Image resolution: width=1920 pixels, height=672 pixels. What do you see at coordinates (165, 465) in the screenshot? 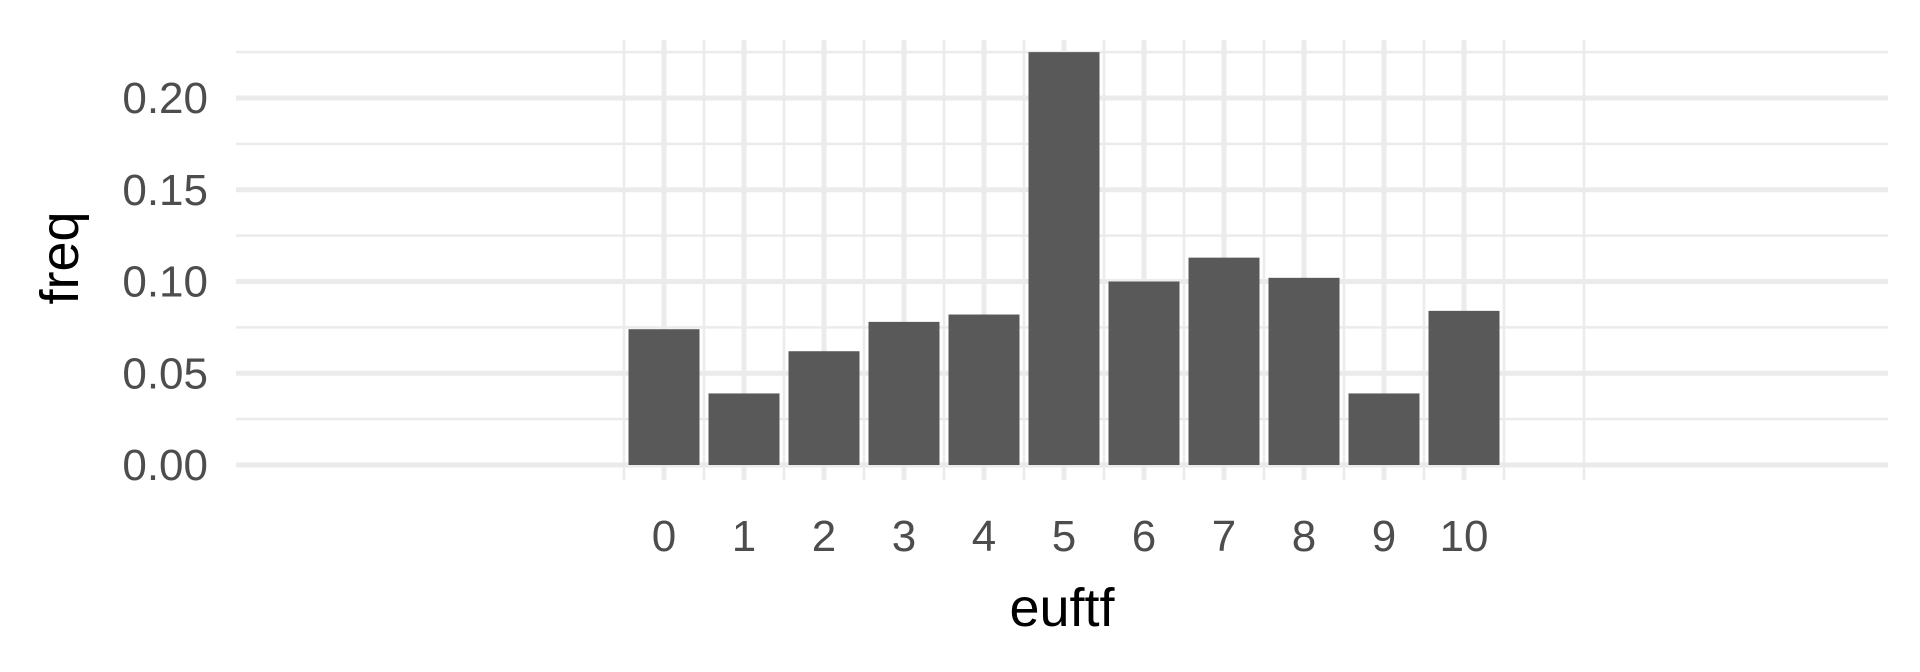
I see `y-tick-label: 0.00` at bounding box center [165, 465].